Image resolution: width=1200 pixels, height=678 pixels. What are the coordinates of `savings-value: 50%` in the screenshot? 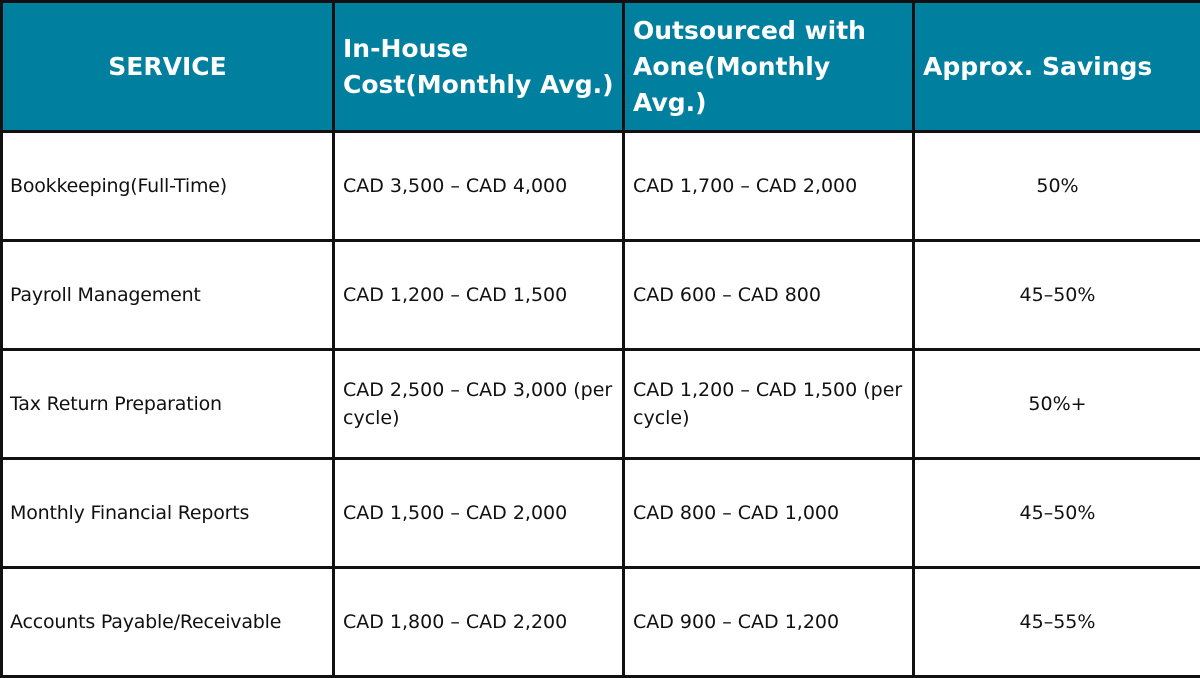 It's located at (1057, 186).